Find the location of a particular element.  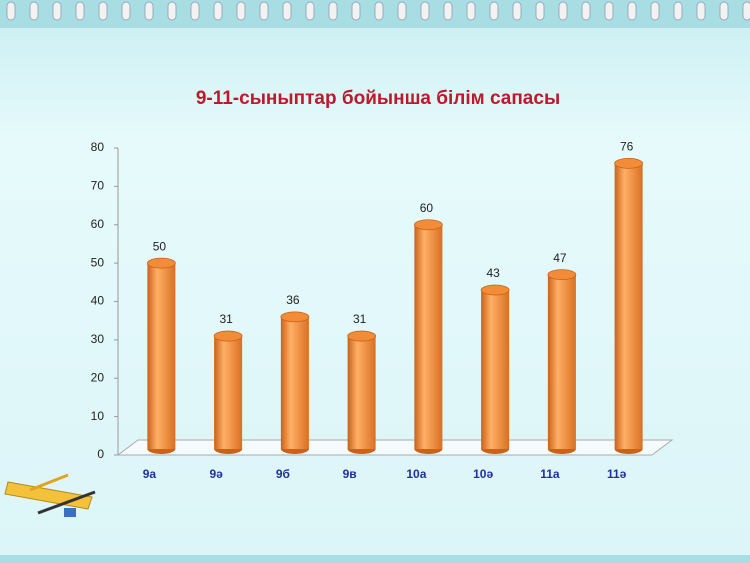

y-tick-label: 80 is located at coordinates (98, 147).